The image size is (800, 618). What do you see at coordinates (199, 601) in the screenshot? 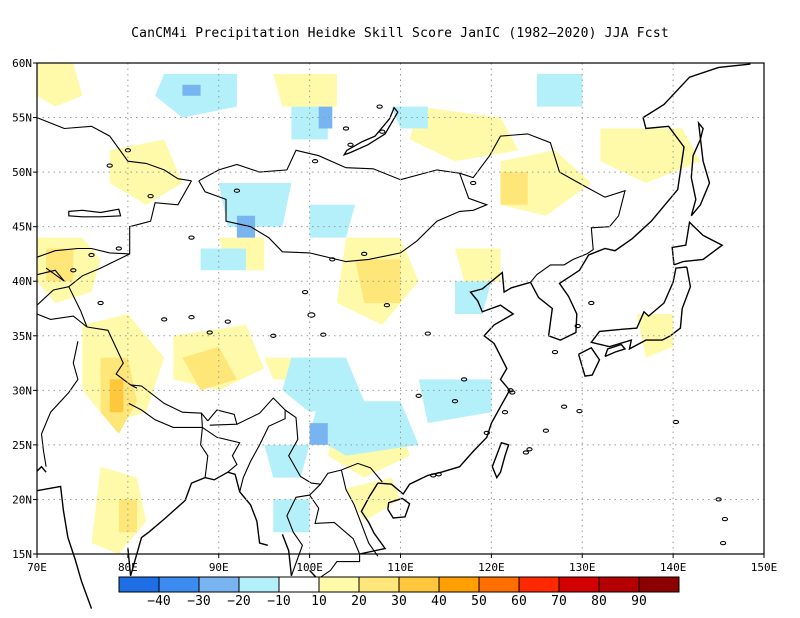
I see `colorbar-label: −30` at bounding box center [199, 601].